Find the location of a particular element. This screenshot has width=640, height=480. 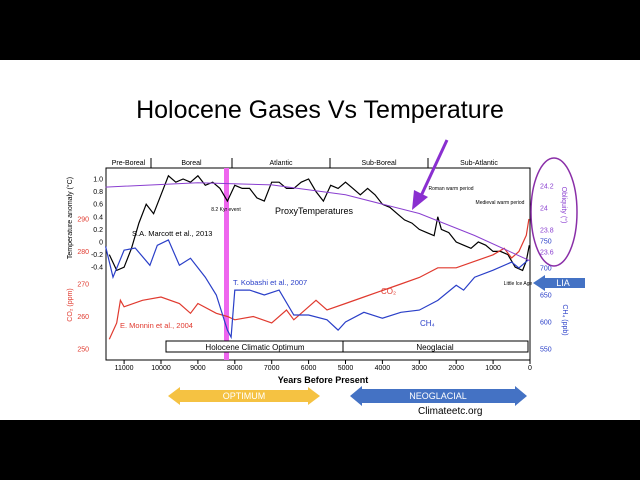

x-tick-label: 9000 is located at coordinates (198, 368).